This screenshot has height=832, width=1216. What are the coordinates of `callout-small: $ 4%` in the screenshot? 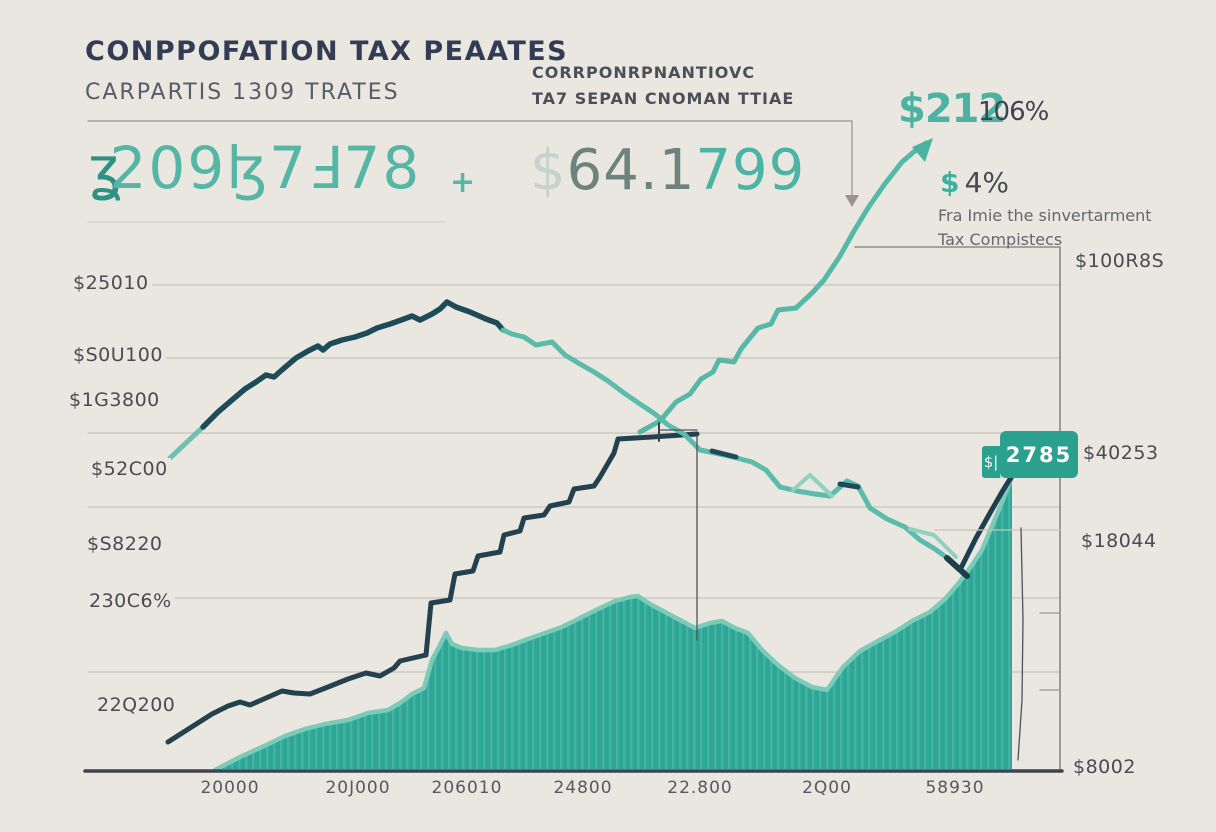 It's located at (974, 182).